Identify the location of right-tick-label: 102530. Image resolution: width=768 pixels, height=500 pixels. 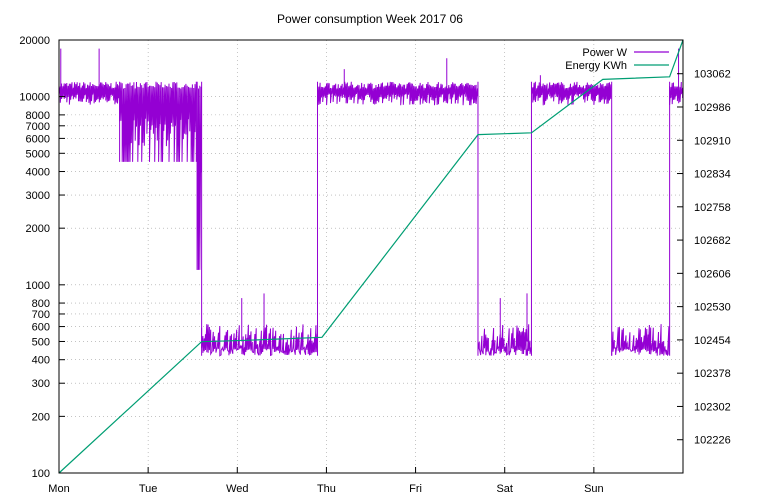
(712, 308).